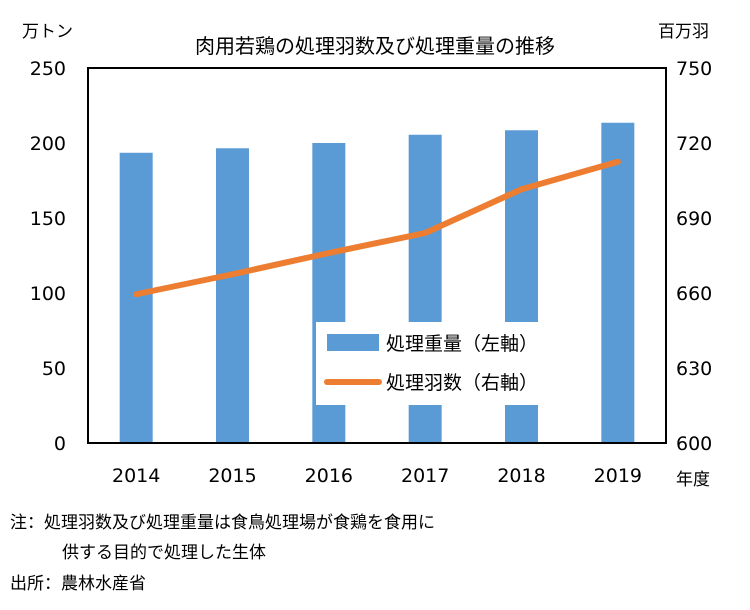 The image size is (750, 610). I want to click on x-tick-label: 2017, so click(425, 476).